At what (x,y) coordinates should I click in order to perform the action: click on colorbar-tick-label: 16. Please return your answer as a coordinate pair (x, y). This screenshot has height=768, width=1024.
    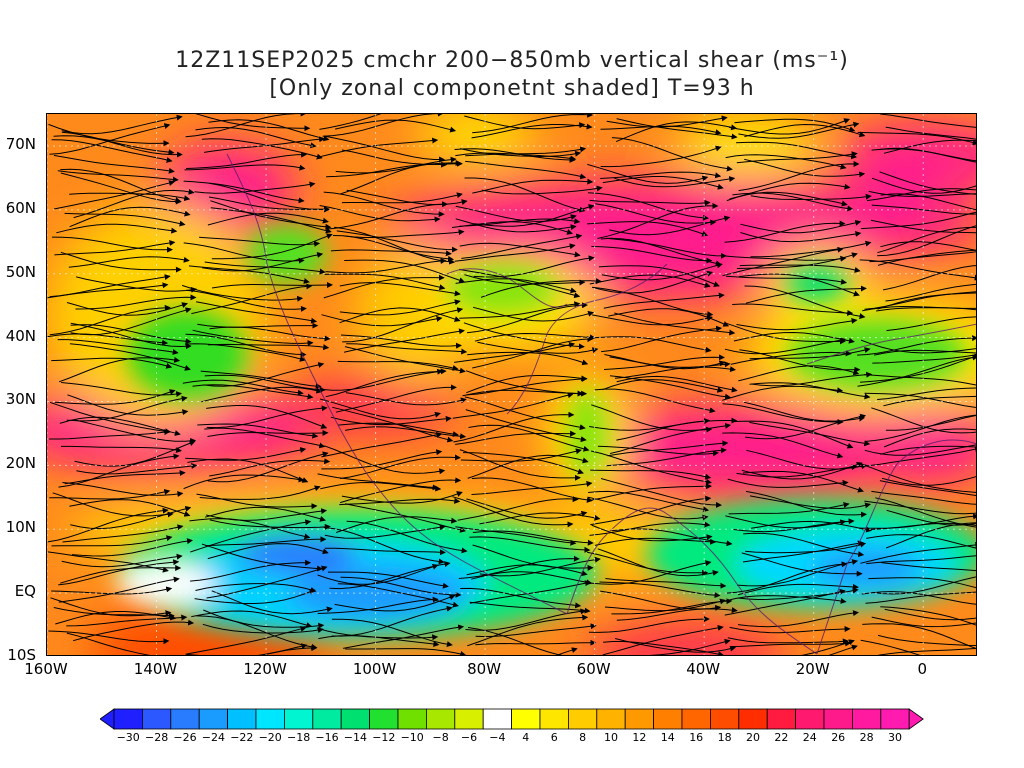
    Looking at the image, I should click on (696, 737).